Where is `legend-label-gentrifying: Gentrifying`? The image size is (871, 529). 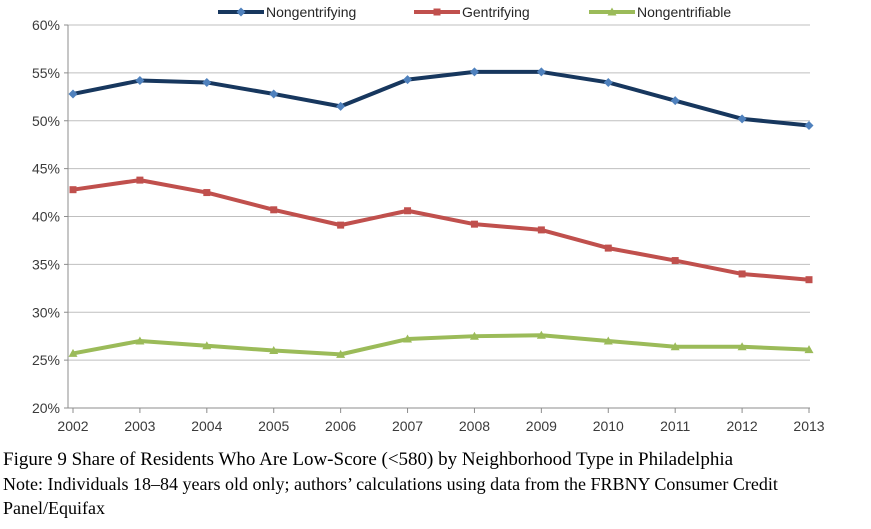 legend-label-gentrifying: Gentrifying is located at coordinates (496, 12).